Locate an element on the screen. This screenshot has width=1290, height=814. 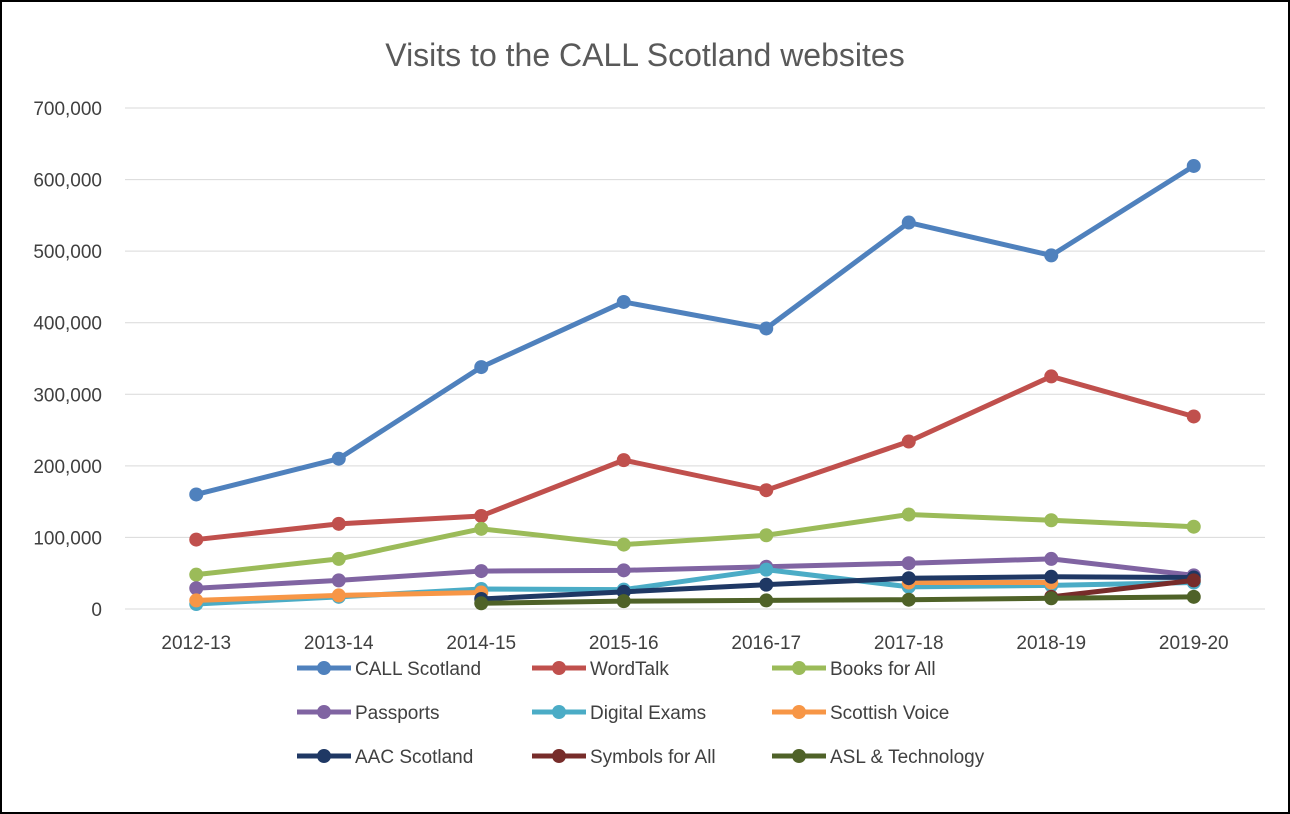
legend-item-call-scotland: CALL Scotland is located at coordinates (389, 669).